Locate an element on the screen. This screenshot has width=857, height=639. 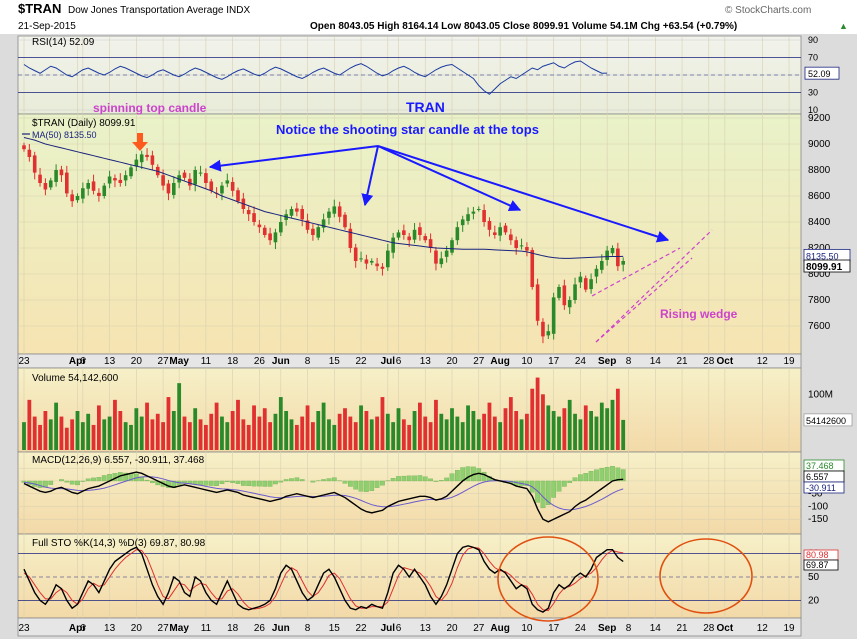
header-date: 21-Sep-2015 is located at coordinates (47, 26).